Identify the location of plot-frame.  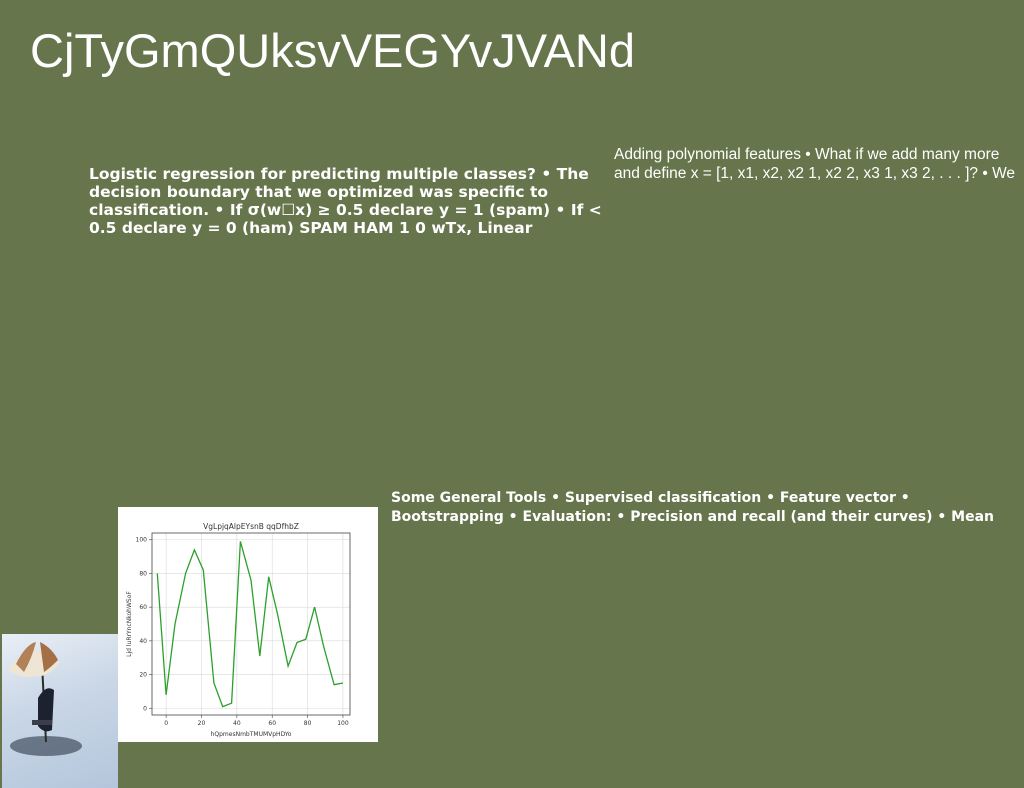
(251, 624).